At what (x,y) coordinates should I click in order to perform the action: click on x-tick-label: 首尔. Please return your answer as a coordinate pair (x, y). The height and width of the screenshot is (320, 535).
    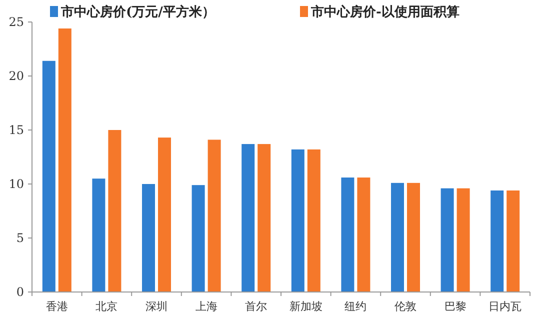
    Looking at the image, I should click on (256, 306).